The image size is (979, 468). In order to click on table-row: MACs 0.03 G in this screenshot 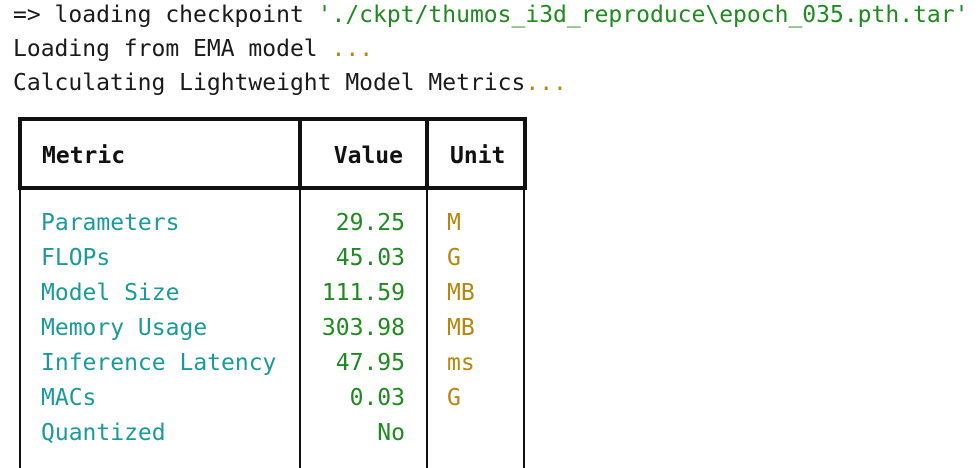, I will do `click(272, 398)`.